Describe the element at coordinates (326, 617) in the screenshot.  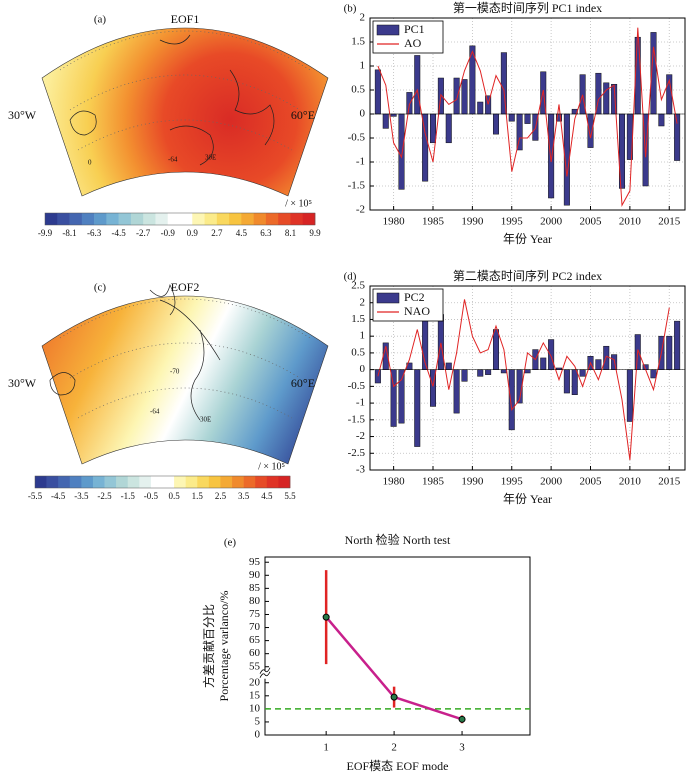
I see `point` at that location.